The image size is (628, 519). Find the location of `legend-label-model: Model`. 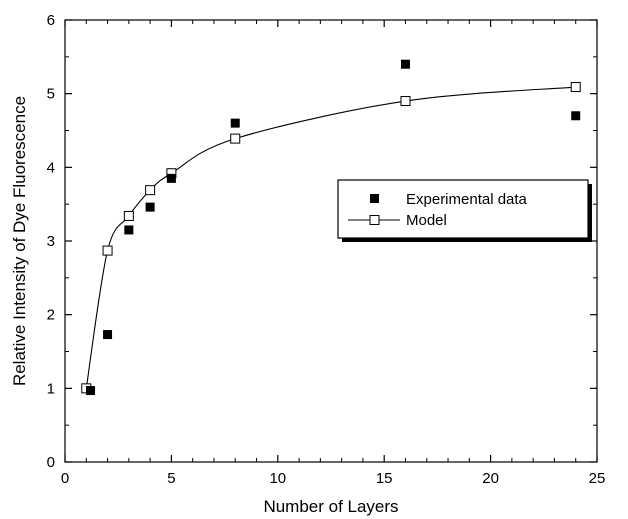

legend-label-model: Model is located at coordinates (426, 220).